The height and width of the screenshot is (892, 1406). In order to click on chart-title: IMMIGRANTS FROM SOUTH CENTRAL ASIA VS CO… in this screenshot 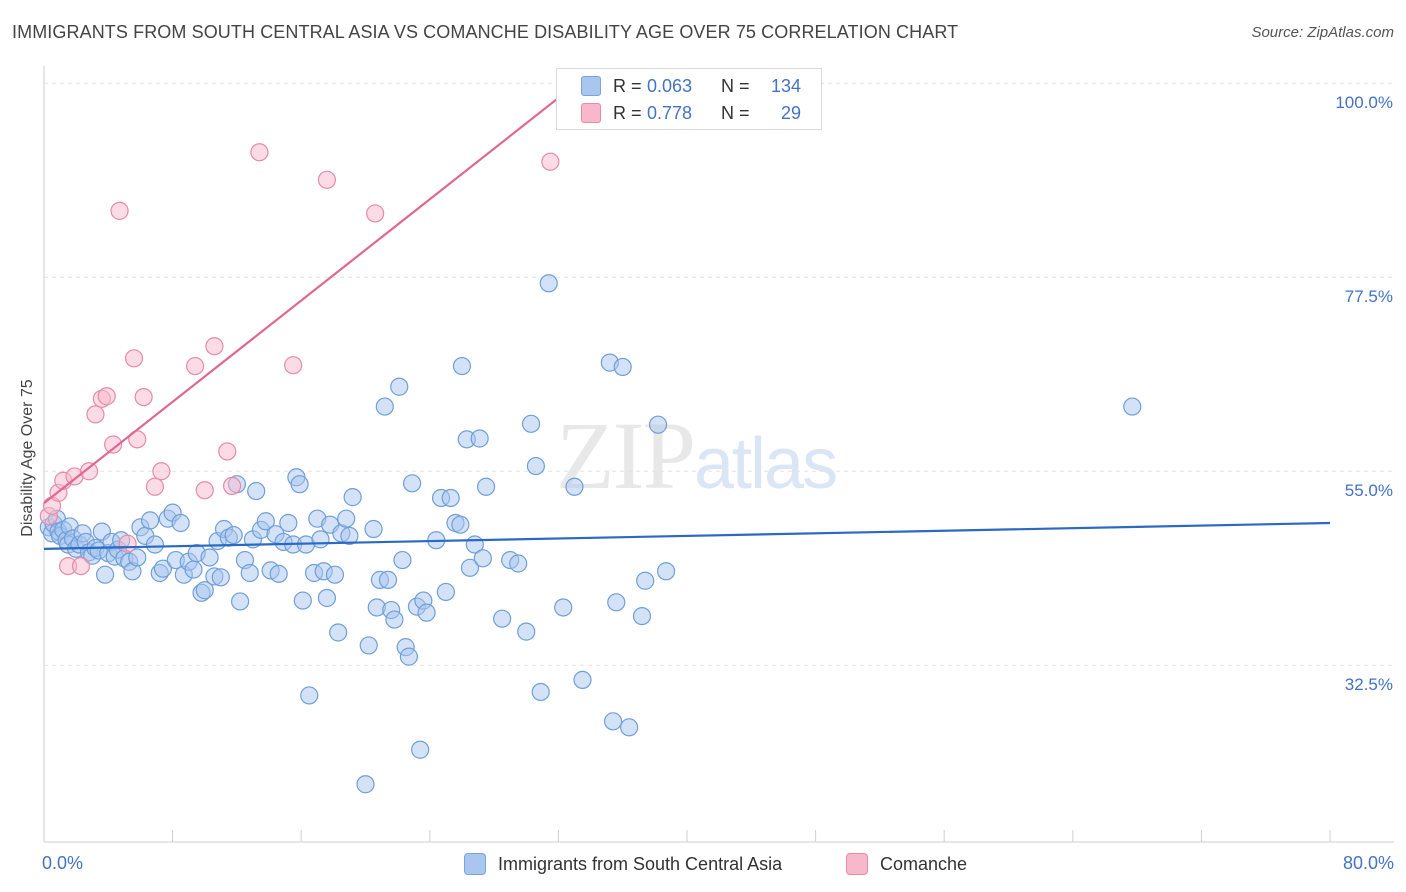, I will do `click(485, 32)`.